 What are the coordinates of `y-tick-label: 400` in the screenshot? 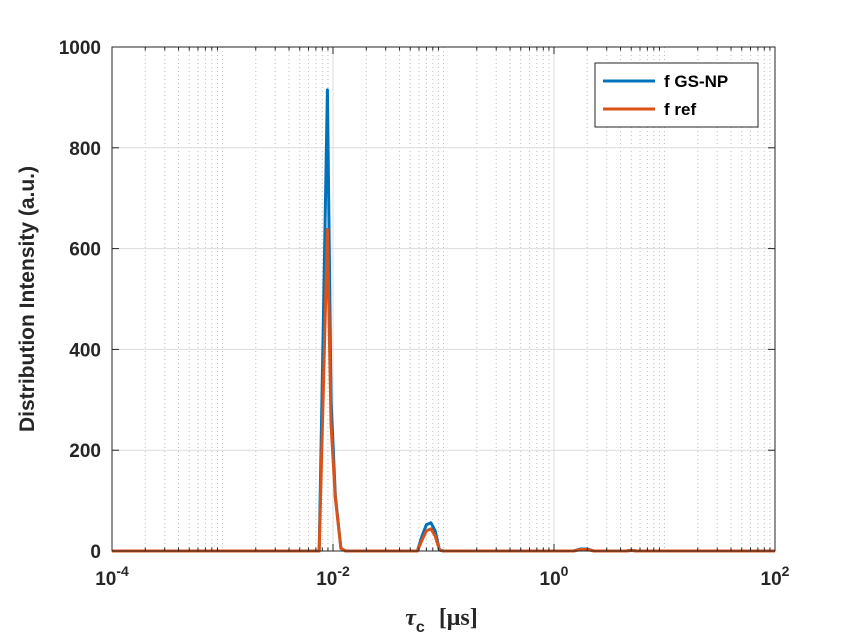 It's located at (85, 350).